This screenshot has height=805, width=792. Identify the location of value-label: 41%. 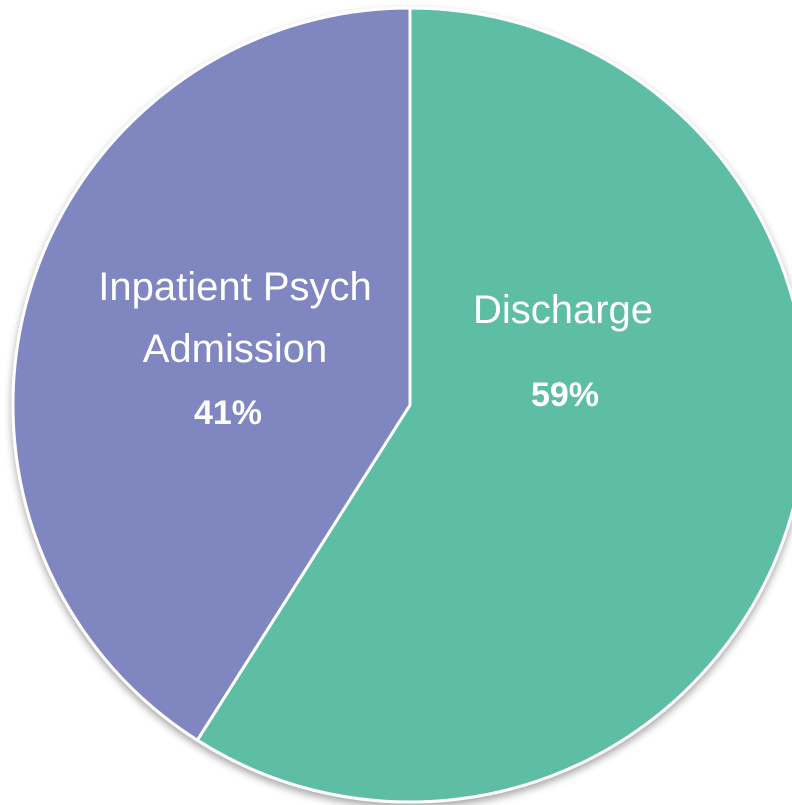
(228, 413).